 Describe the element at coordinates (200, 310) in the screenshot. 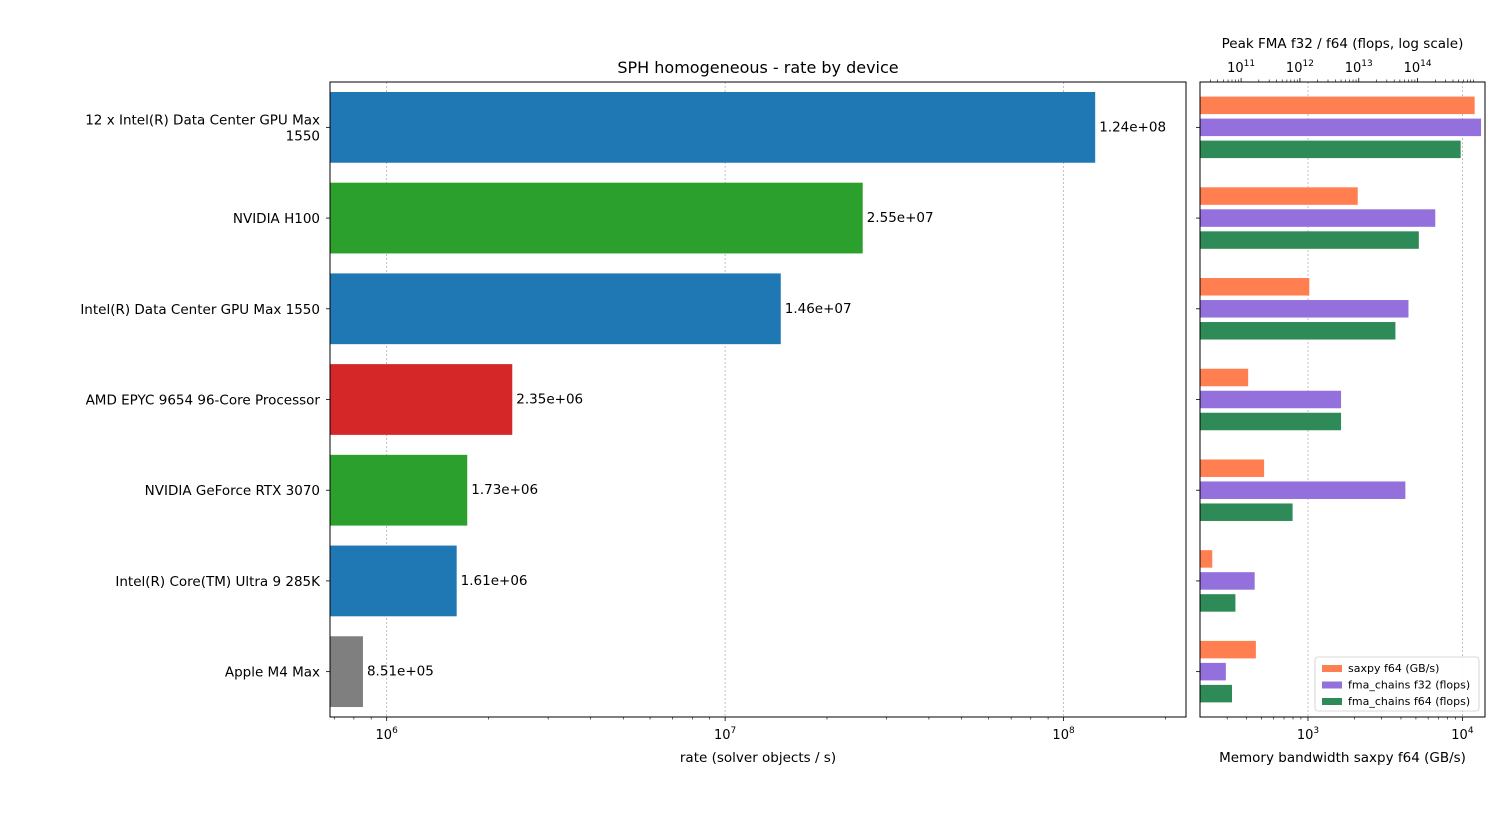

I see `category-label: Intel(R) Data Center GPU Max 1550` at that location.